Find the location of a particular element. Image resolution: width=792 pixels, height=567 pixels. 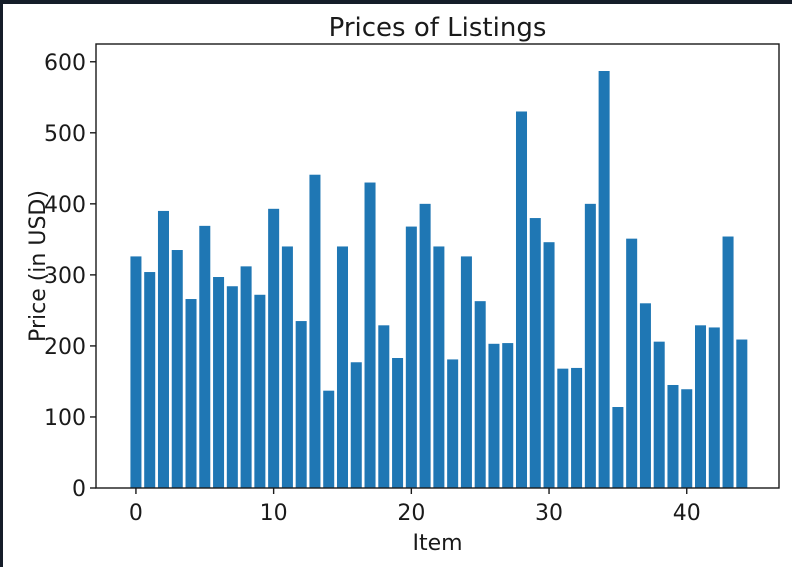

x-tick-label: 30 is located at coordinates (549, 513).